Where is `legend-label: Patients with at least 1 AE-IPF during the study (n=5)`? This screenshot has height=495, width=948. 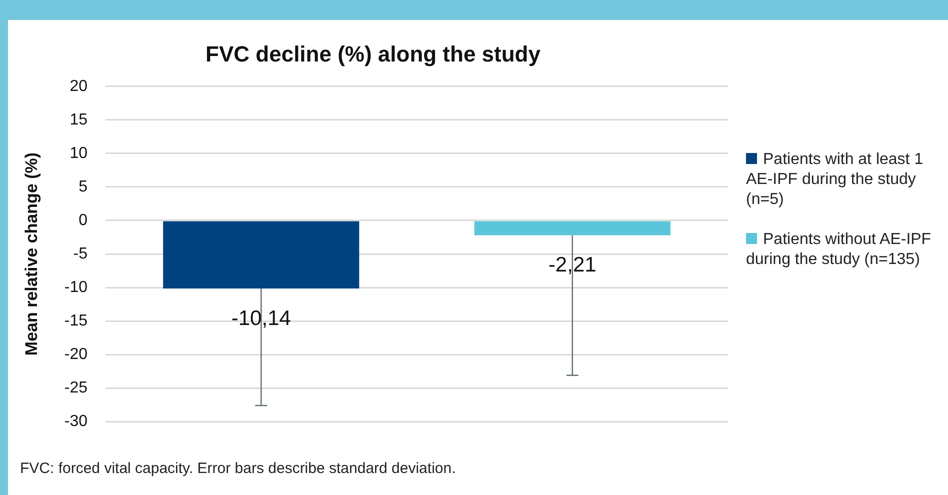
legend-label: Patients with at least 1 AE-IPF during the study (n=5) is located at coordinates (835, 180).